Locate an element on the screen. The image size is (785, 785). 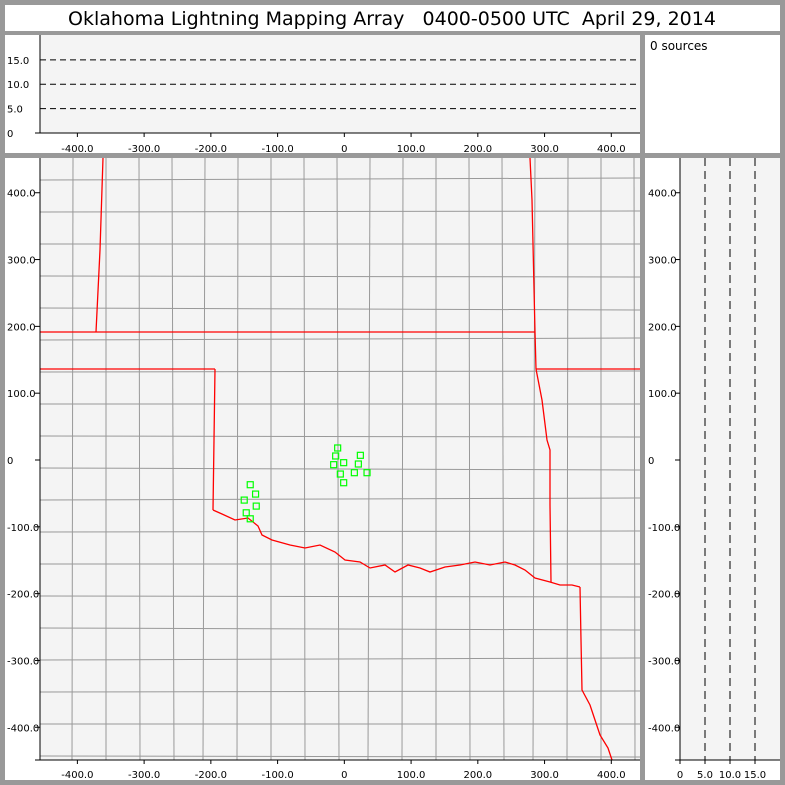
plan-x-tick-label: 200.0 is located at coordinates (477, 775).